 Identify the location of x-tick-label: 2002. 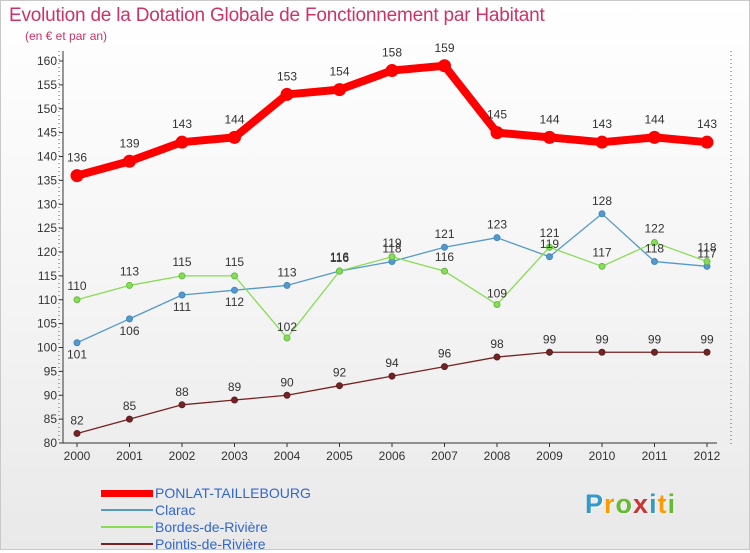
(182, 456).